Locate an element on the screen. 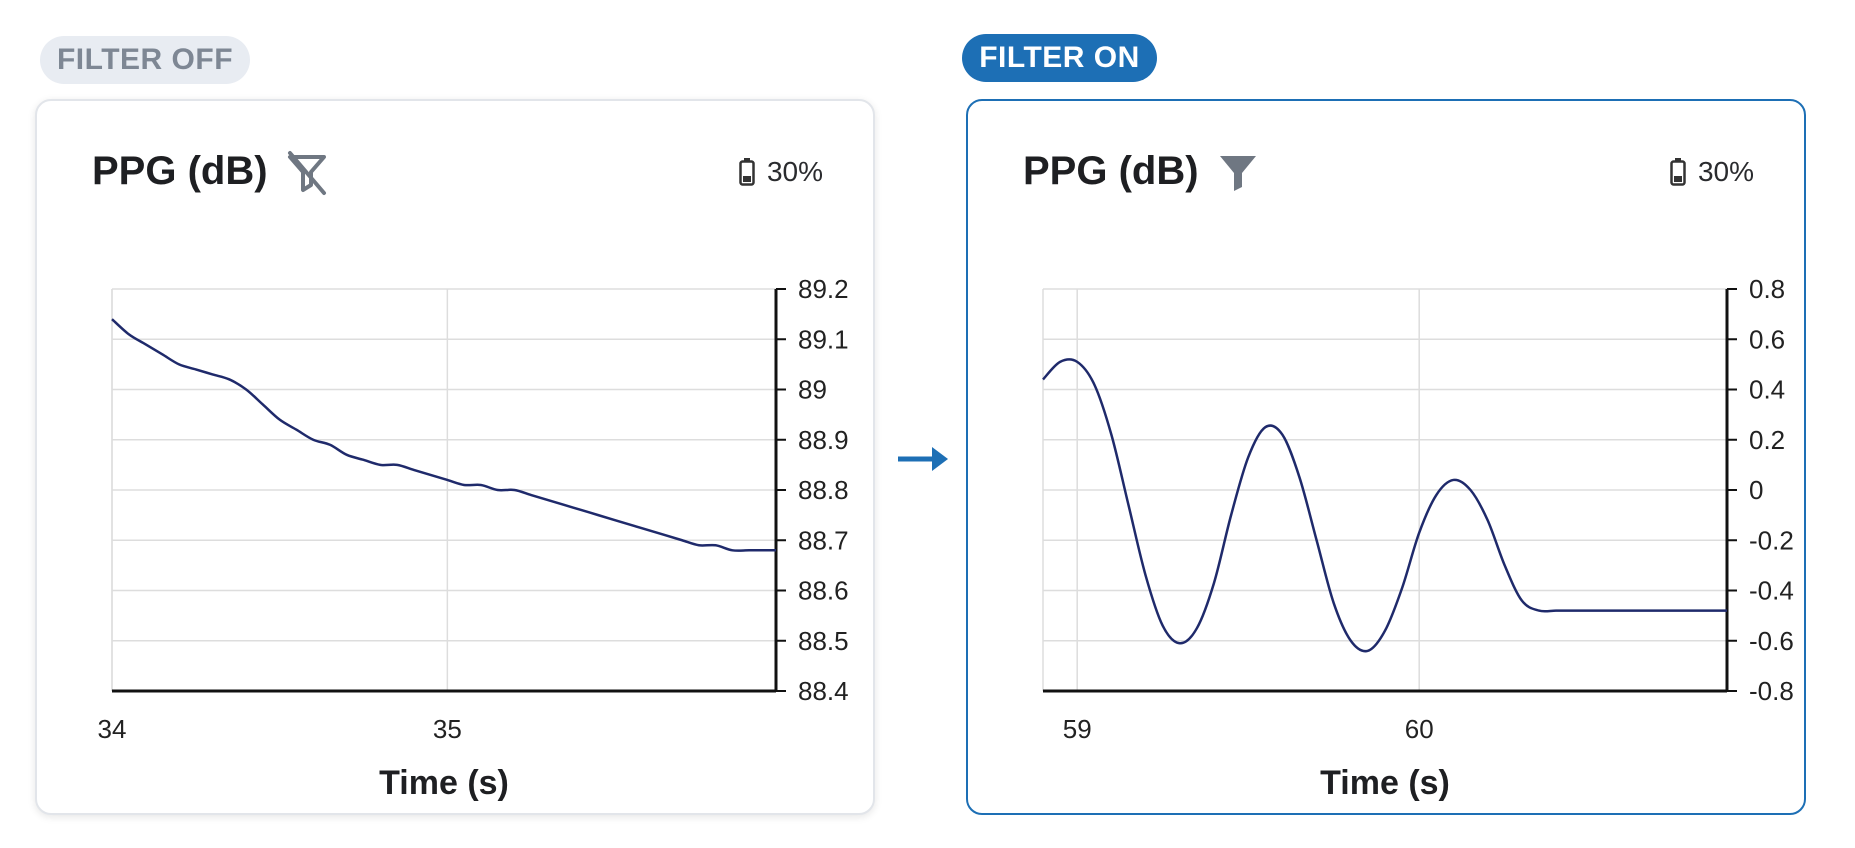 The height and width of the screenshot is (848, 1855). y-tick-label: -0.6 is located at coordinates (1771, 641).